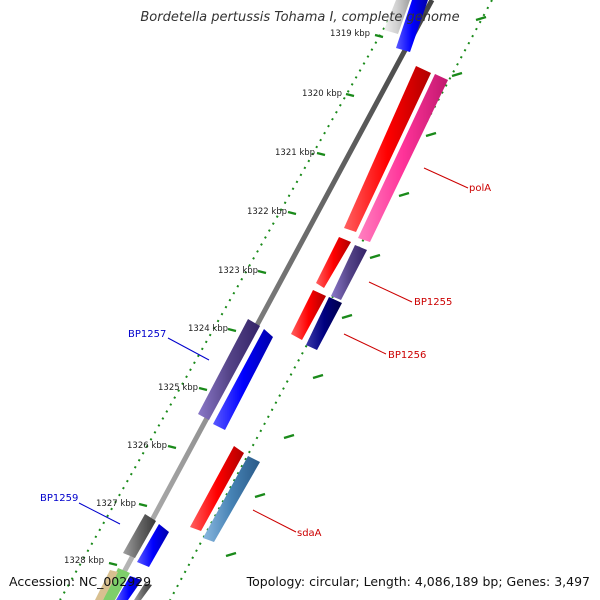  What do you see at coordinates (147, 334) in the screenshot?
I see `gene-label-BP1257: BP1257` at bounding box center [147, 334].